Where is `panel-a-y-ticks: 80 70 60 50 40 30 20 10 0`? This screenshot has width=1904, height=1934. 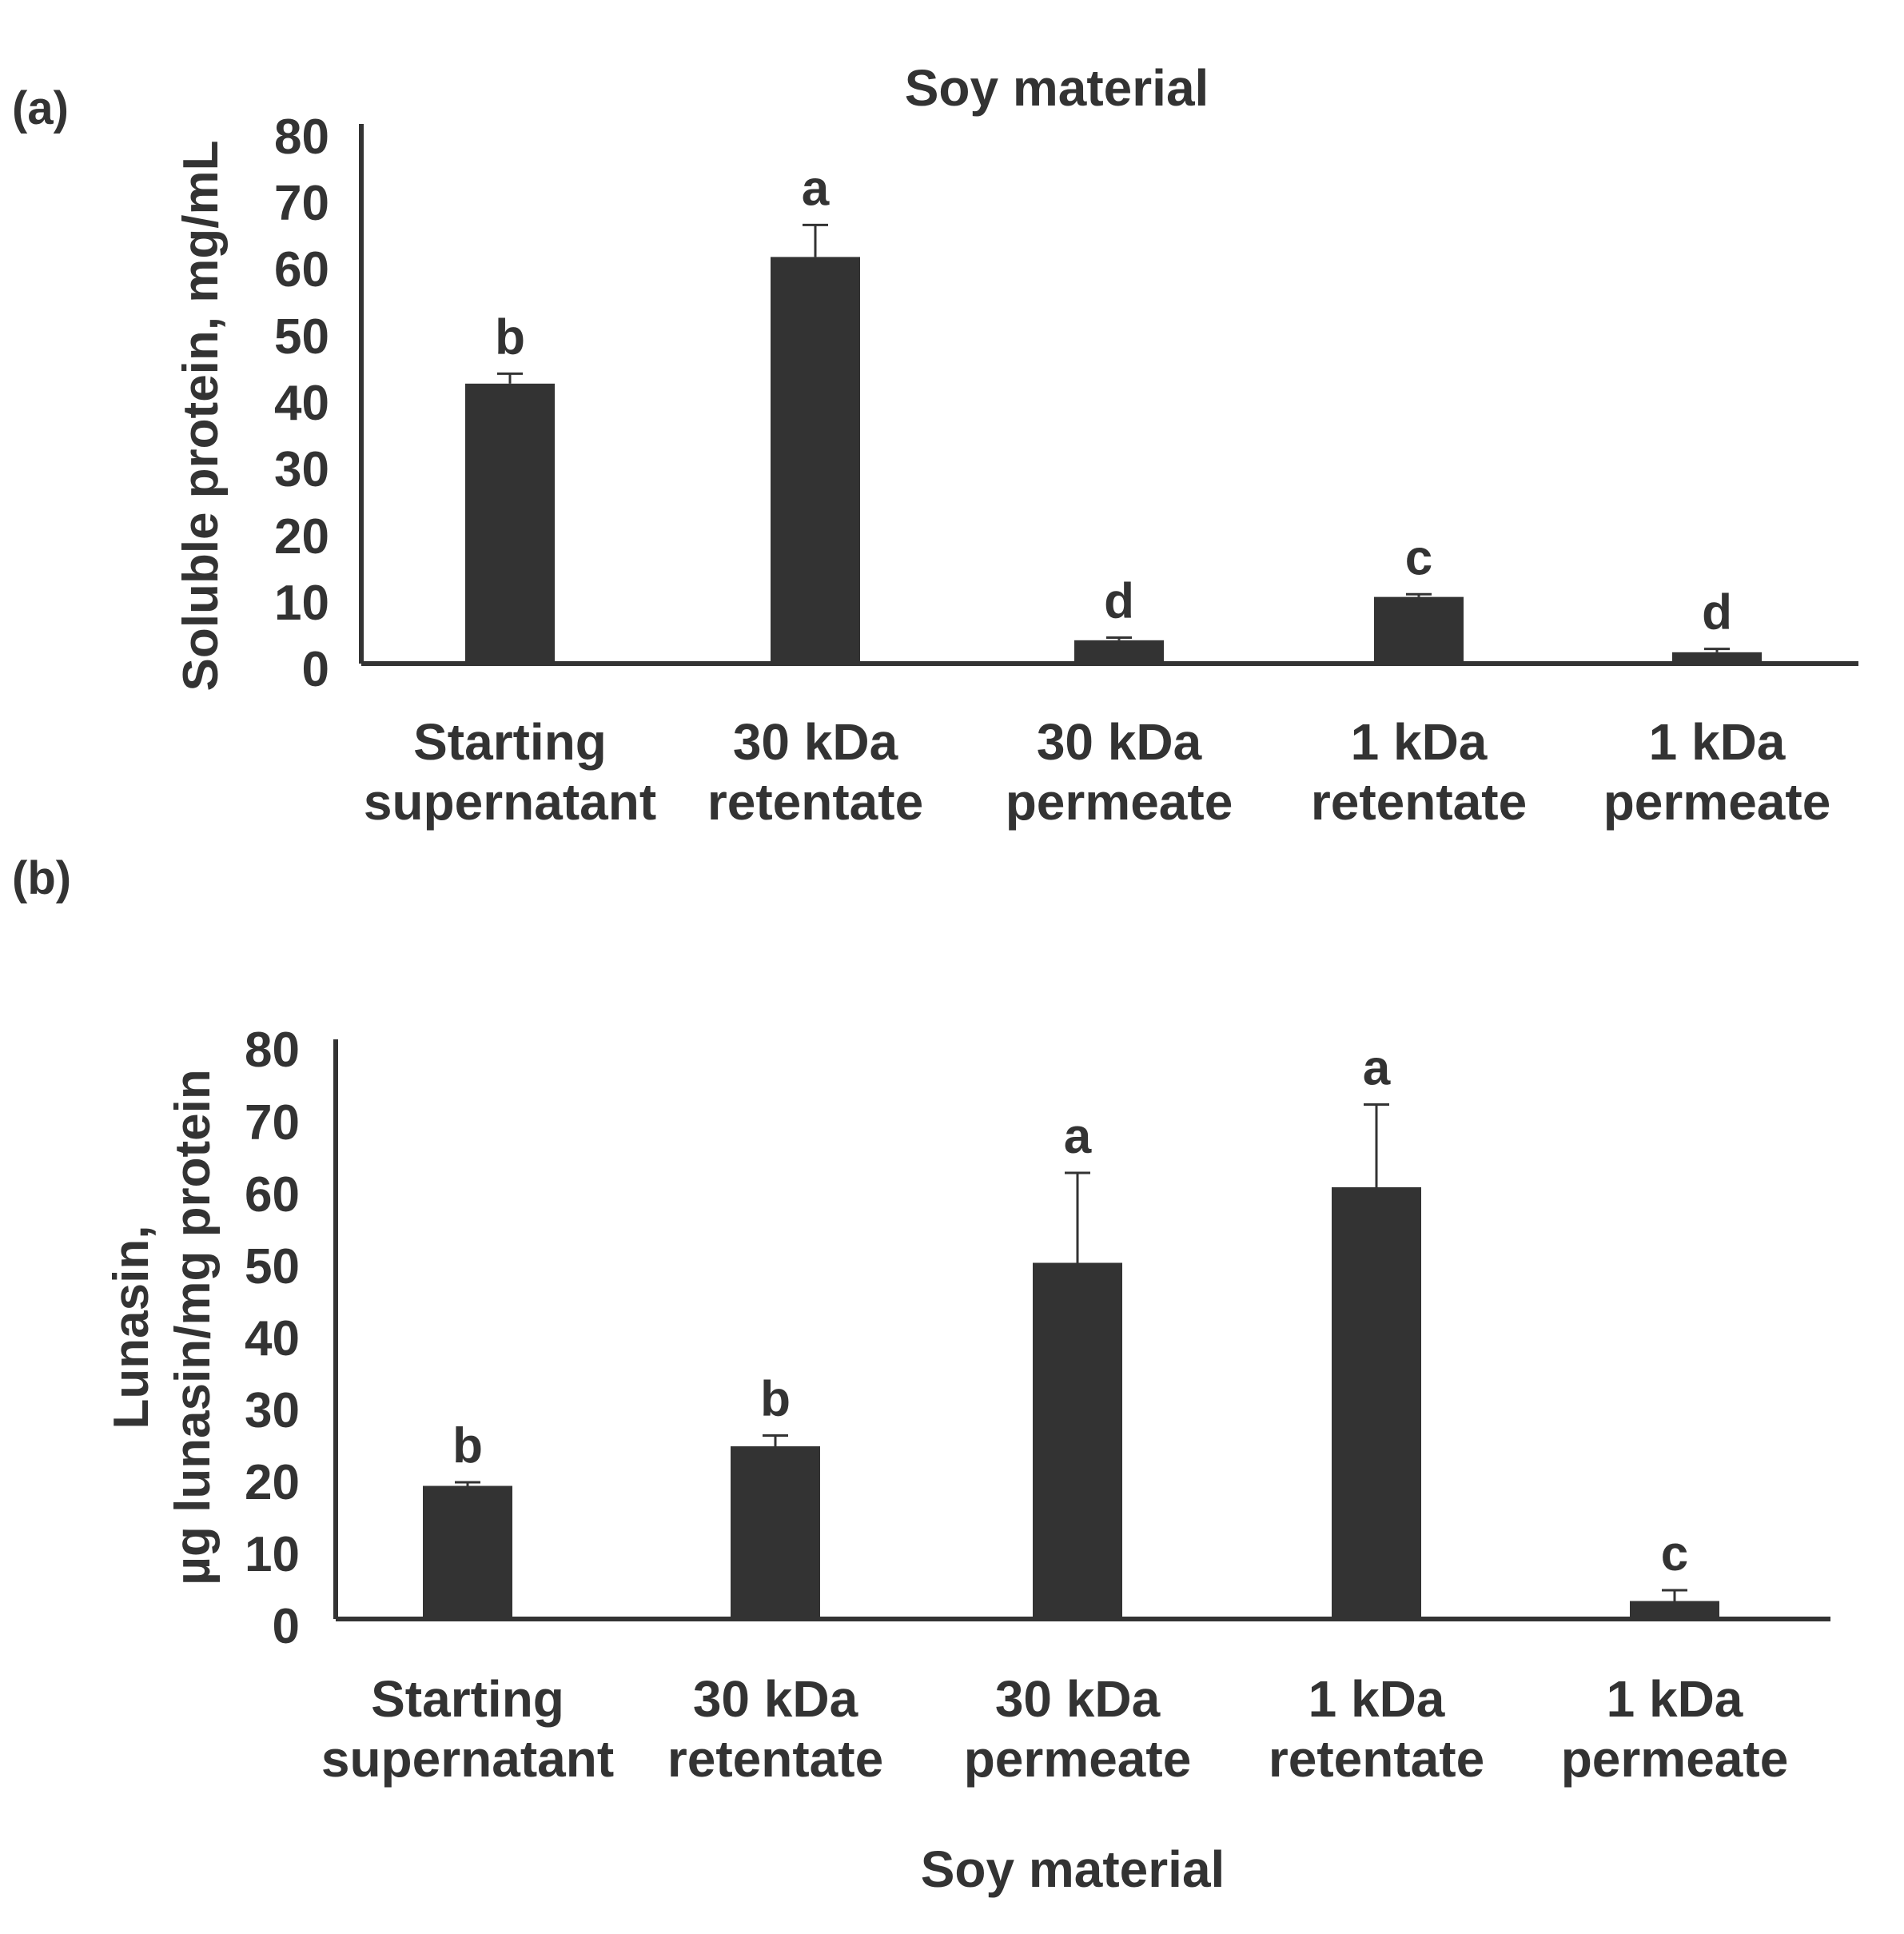
panel-a-y-ticks: 80 70 60 50 40 30 20 10 0 is located at coordinates (301, 403).